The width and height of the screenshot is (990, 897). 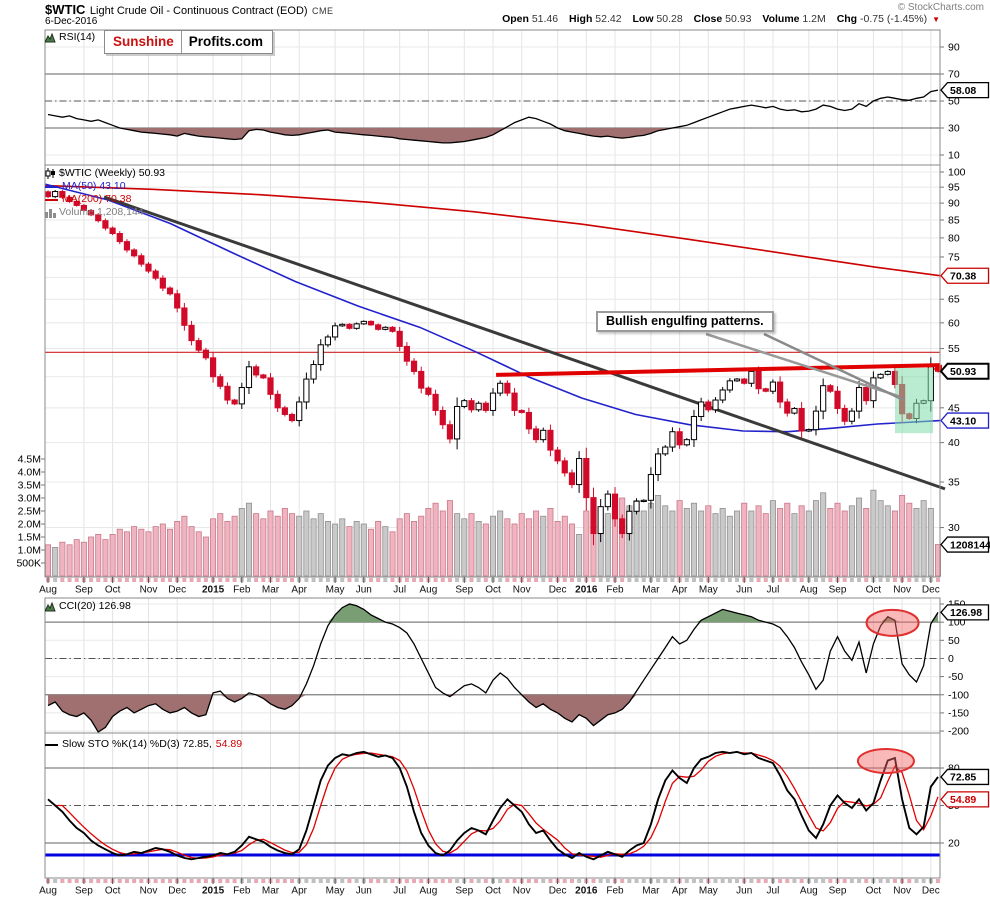 I want to click on volume-bars-icon, so click(x=50, y=213).